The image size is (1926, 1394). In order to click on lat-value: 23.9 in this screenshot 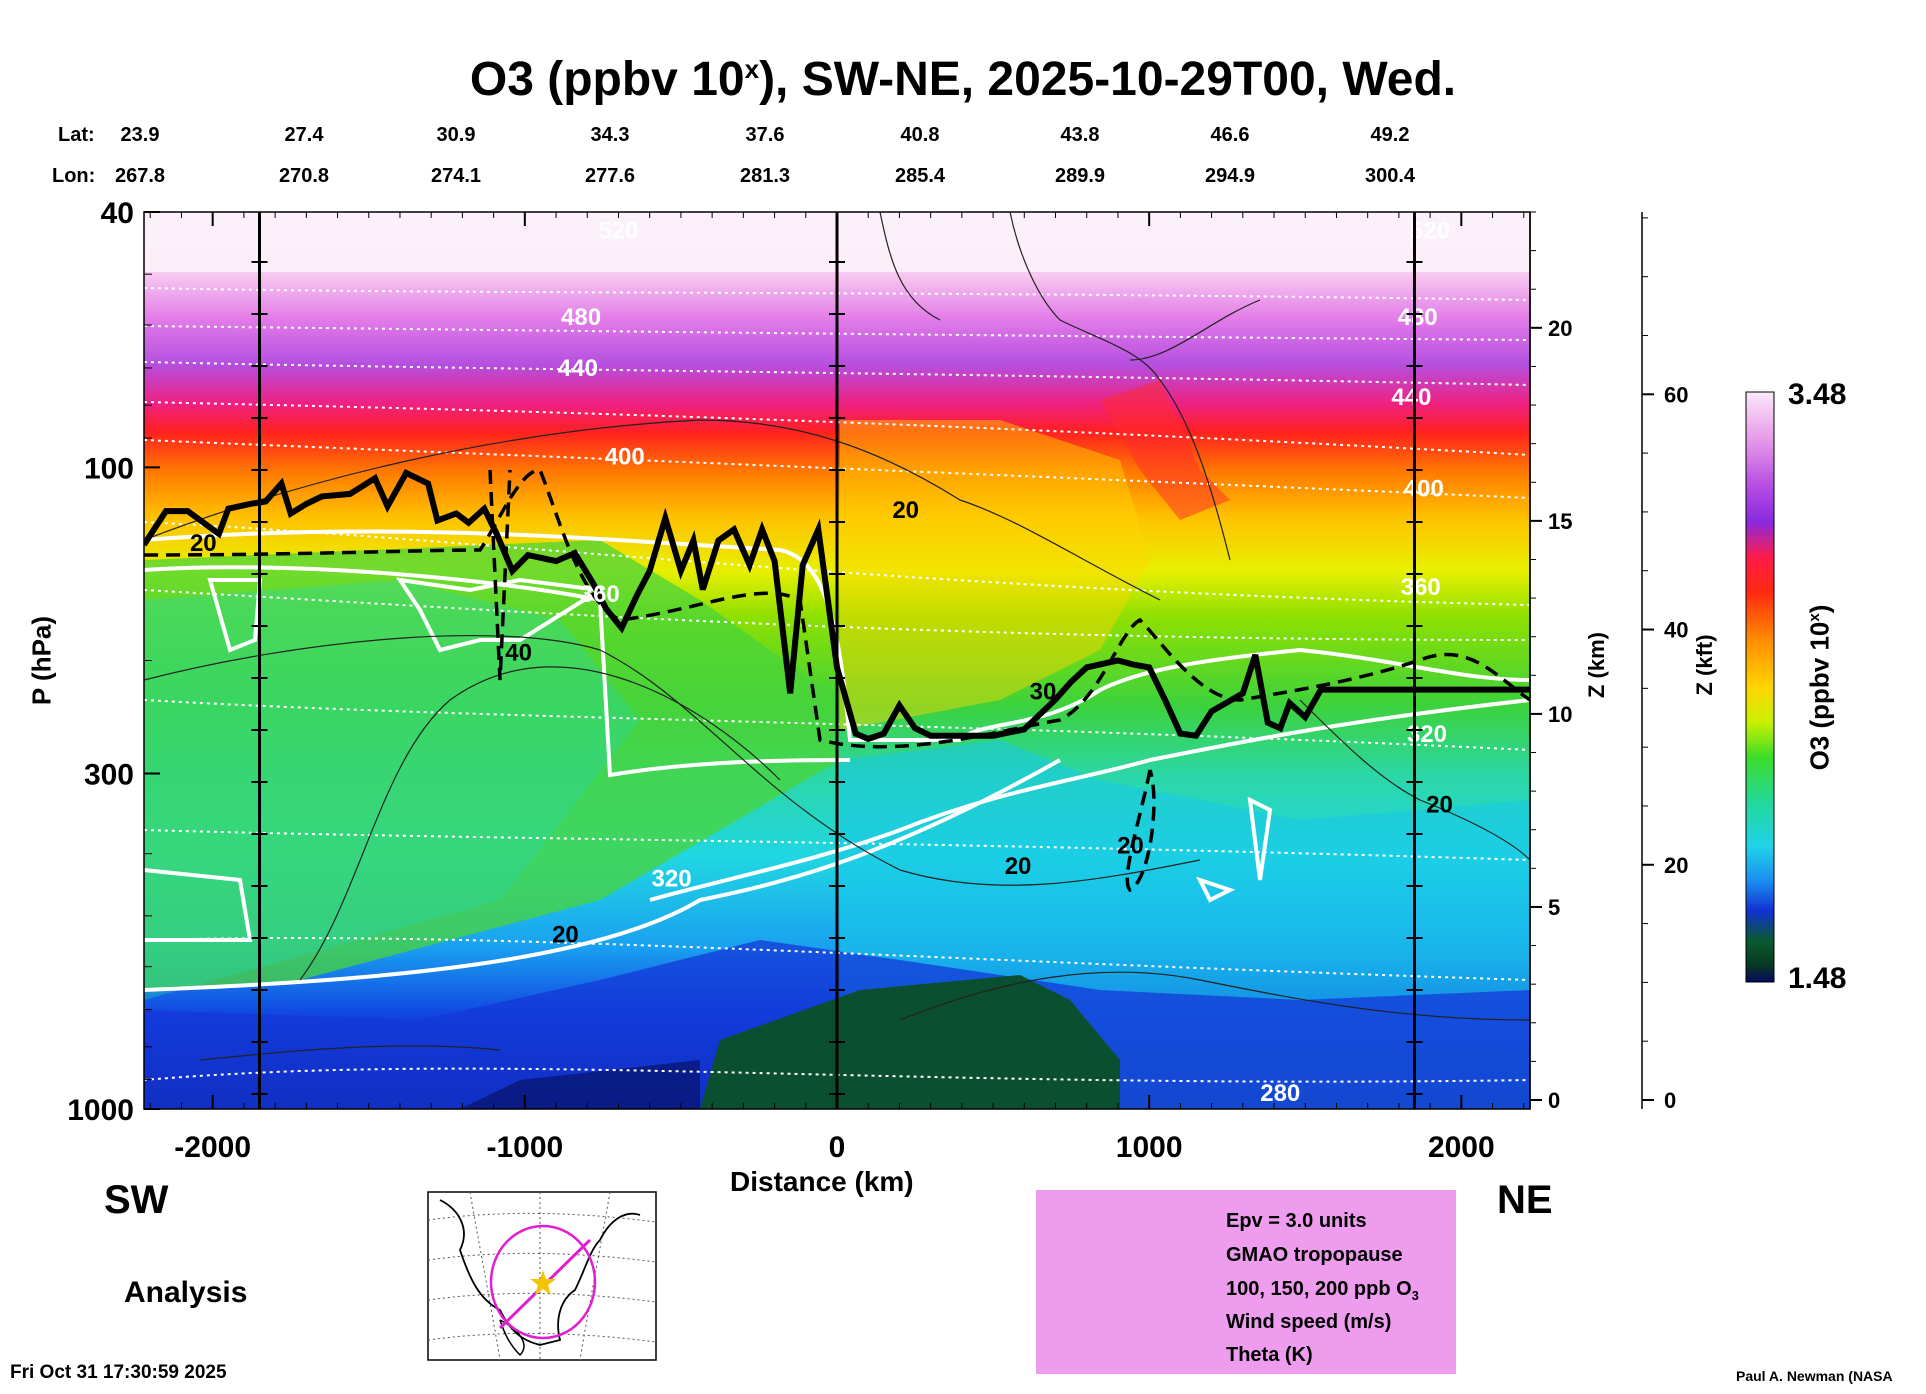, I will do `click(140, 135)`.